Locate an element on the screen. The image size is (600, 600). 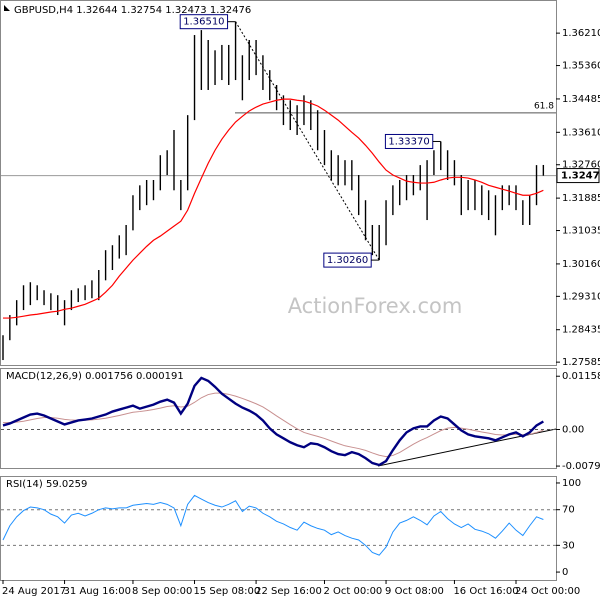
y-tick-label: 1.29310 is located at coordinates (581, 296).